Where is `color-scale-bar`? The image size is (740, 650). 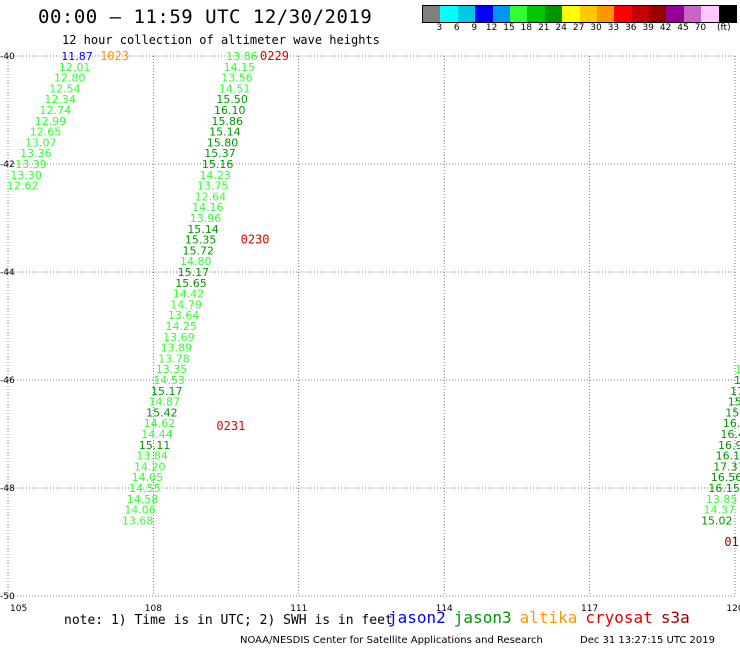
color-scale-bar is located at coordinates (580, 14).